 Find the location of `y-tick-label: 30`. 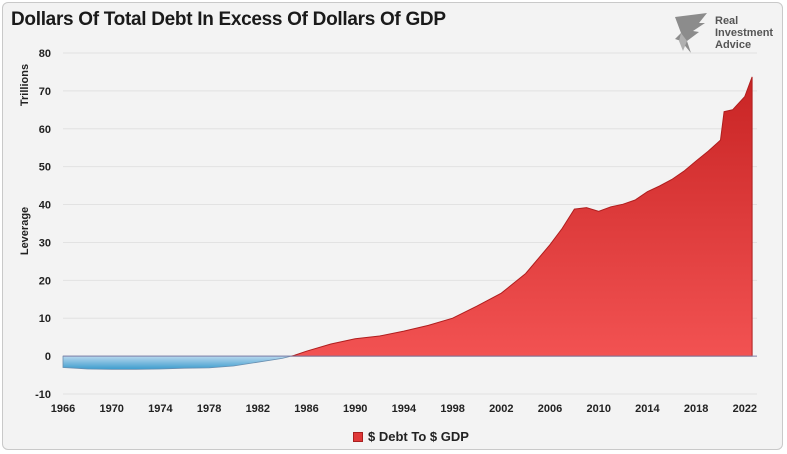

y-tick-label: 30 is located at coordinates (45, 243).